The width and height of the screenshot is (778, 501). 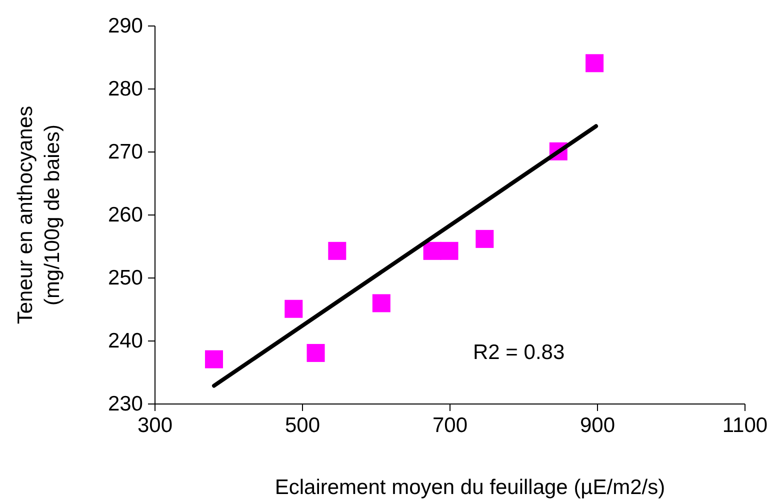 I want to click on y-tick-label: 250, so click(x=125, y=278).